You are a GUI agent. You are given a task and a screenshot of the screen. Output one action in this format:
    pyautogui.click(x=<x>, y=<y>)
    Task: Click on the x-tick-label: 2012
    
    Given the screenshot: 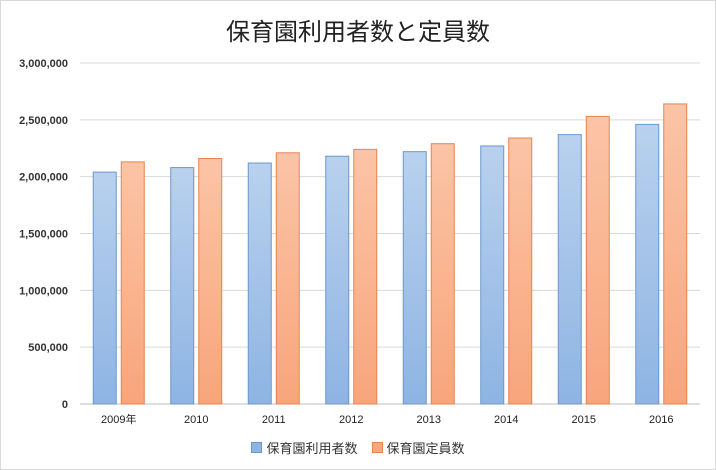 What is the action you would take?
    pyautogui.click(x=351, y=420)
    